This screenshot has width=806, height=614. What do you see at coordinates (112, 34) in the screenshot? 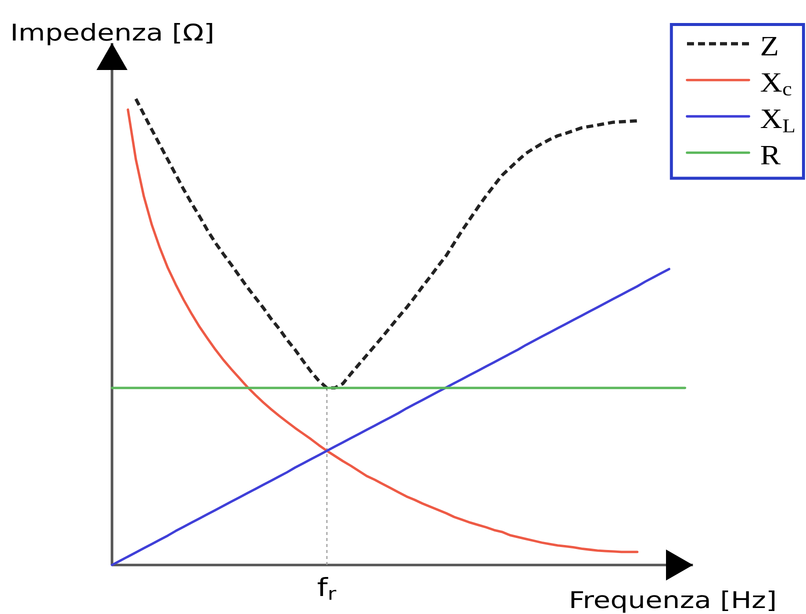
I see `y-axis-title: Impedenza [Ω]` at bounding box center [112, 34].